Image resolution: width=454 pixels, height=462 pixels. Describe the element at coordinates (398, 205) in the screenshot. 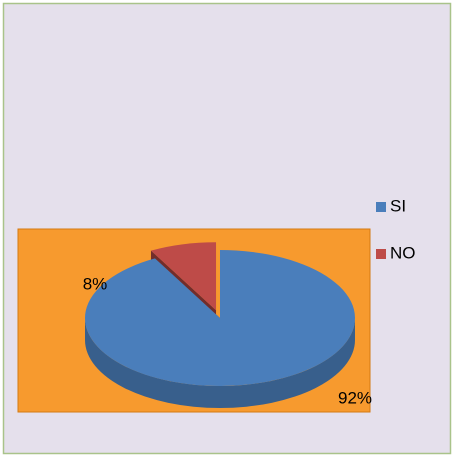

I see `legend-label: SI` at that location.